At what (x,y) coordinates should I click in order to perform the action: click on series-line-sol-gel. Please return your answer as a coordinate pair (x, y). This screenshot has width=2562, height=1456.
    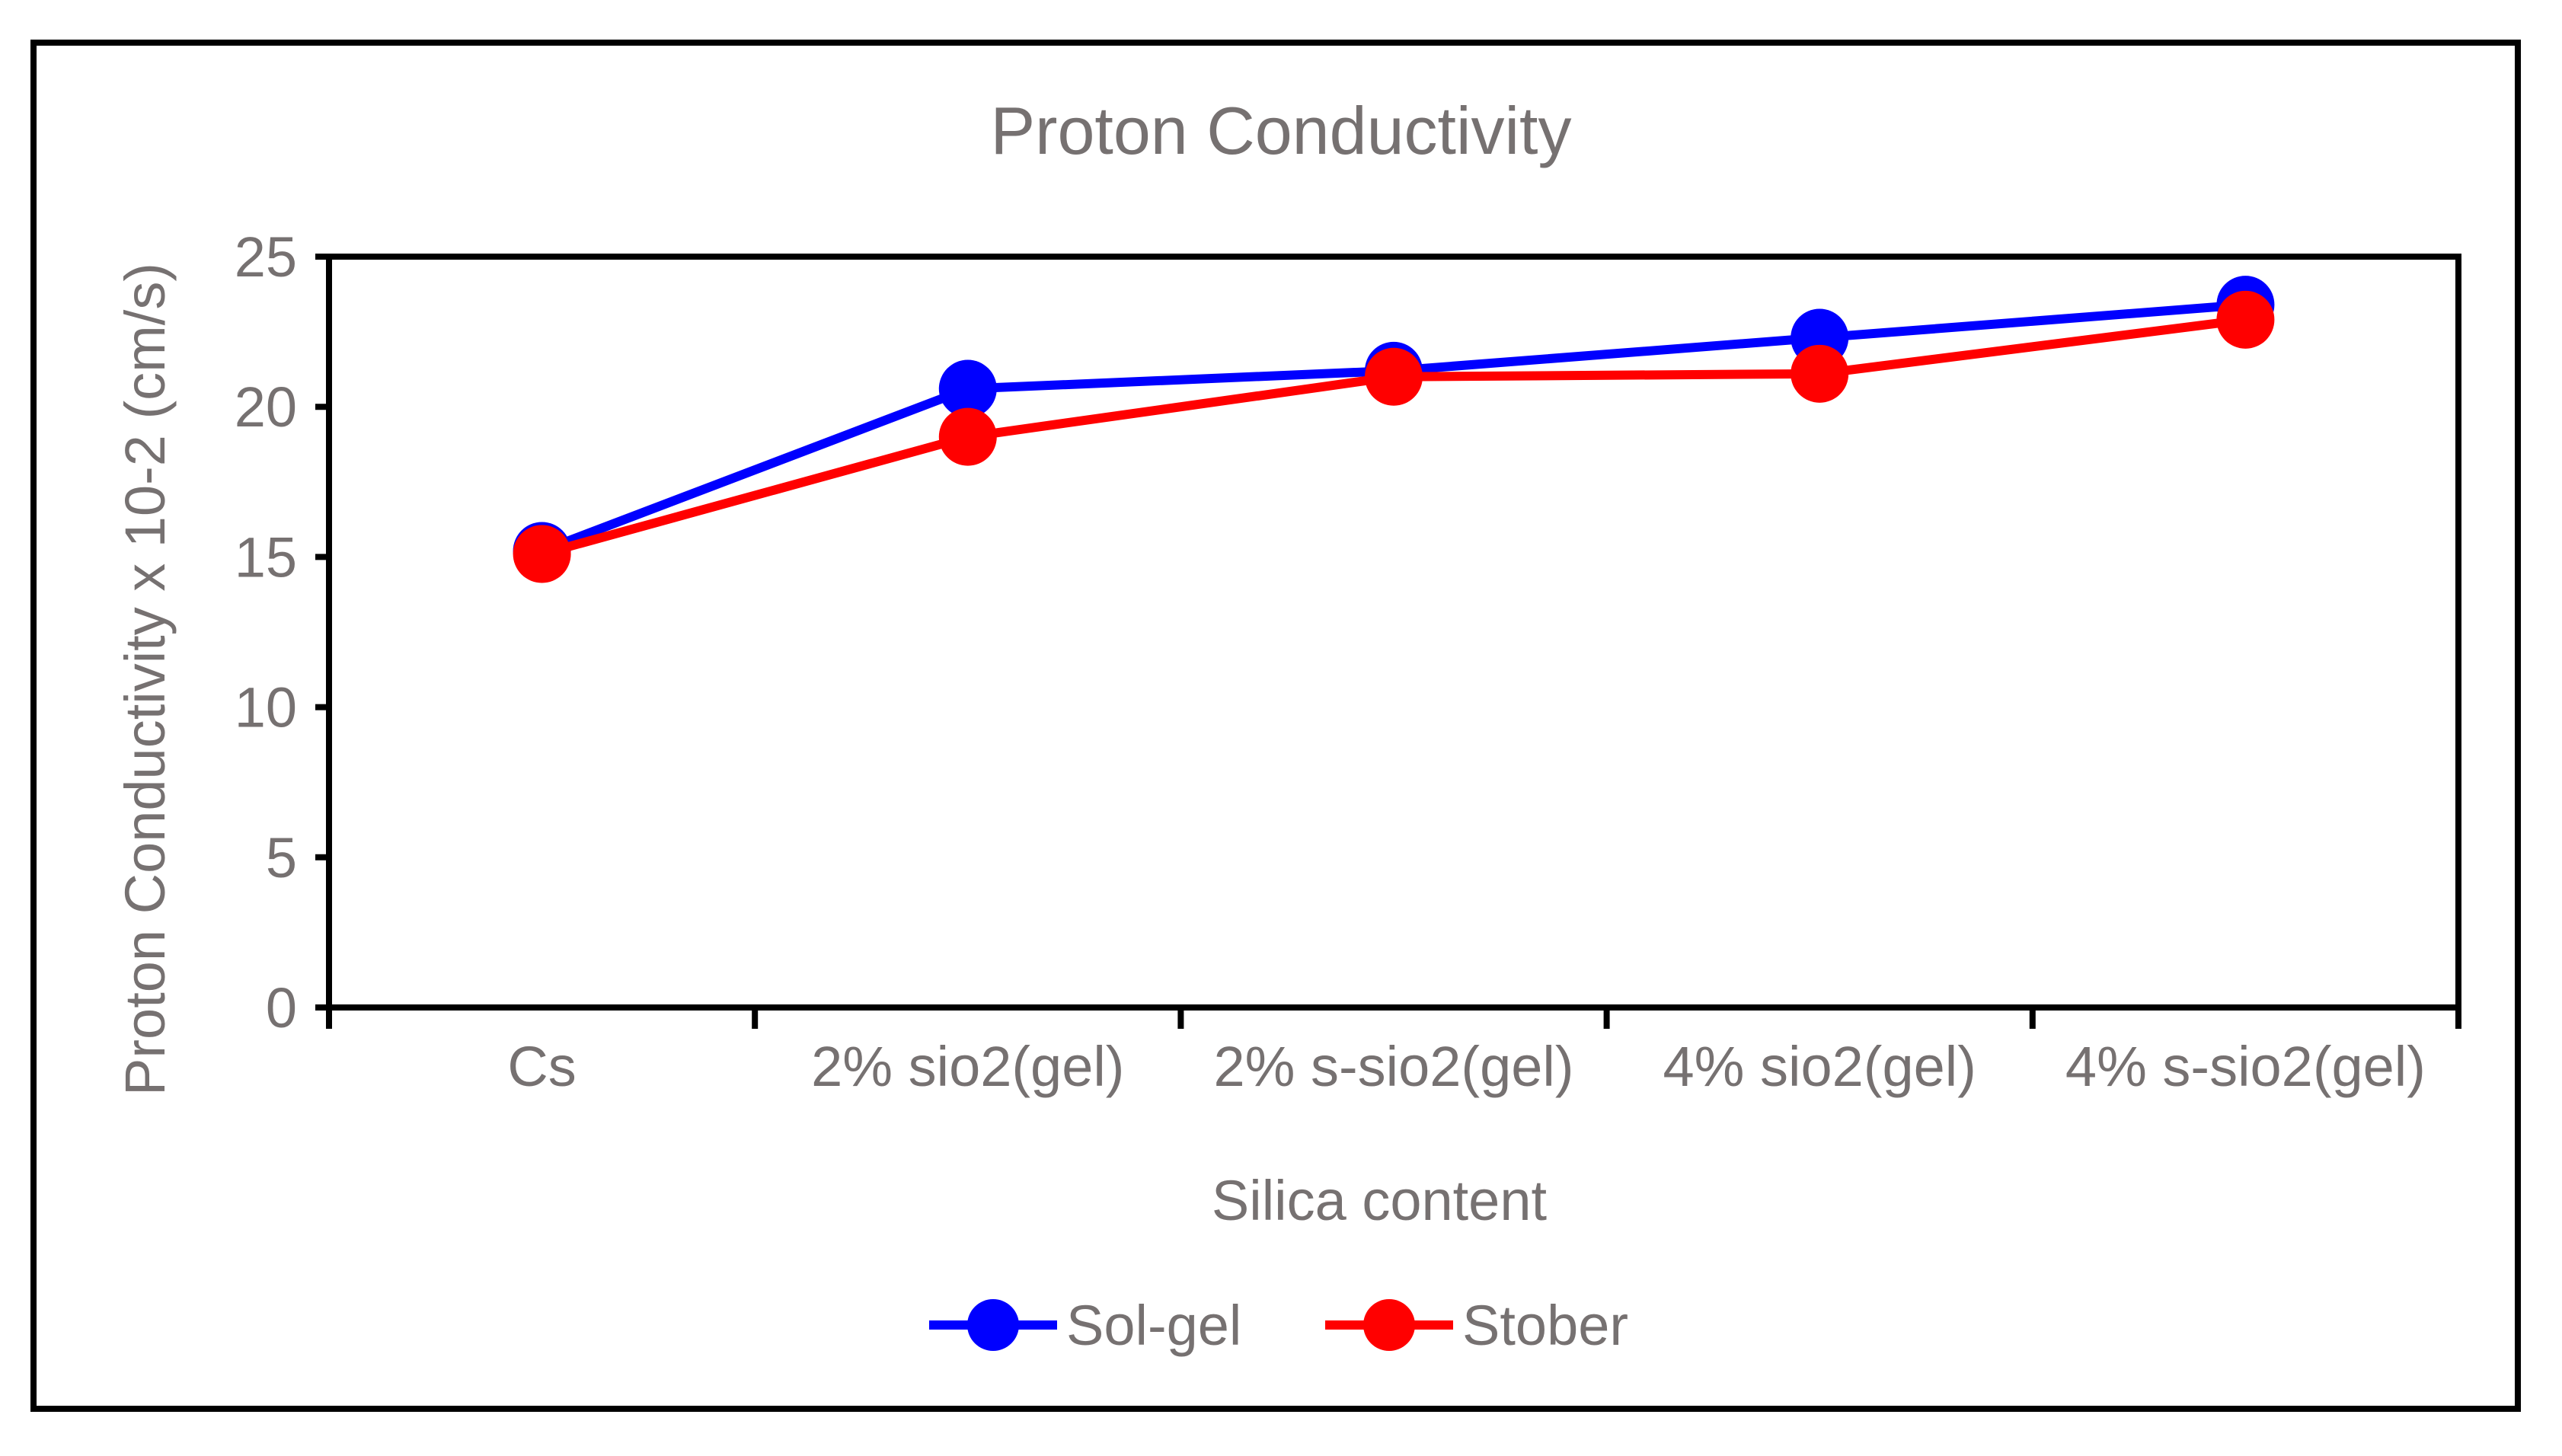
    Looking at the image, I should click on (1393, 428).